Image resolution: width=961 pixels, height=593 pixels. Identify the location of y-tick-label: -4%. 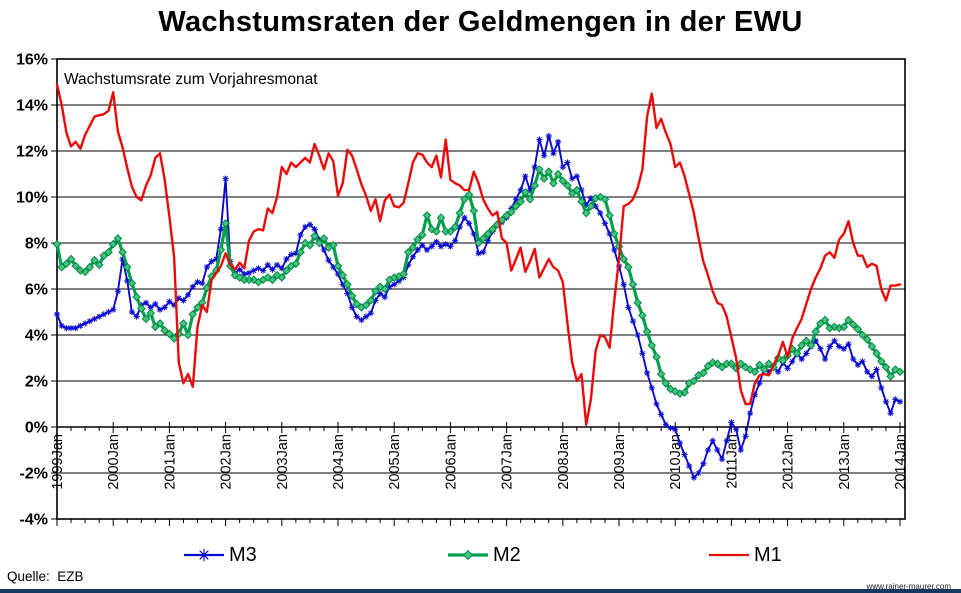
(34, 520).